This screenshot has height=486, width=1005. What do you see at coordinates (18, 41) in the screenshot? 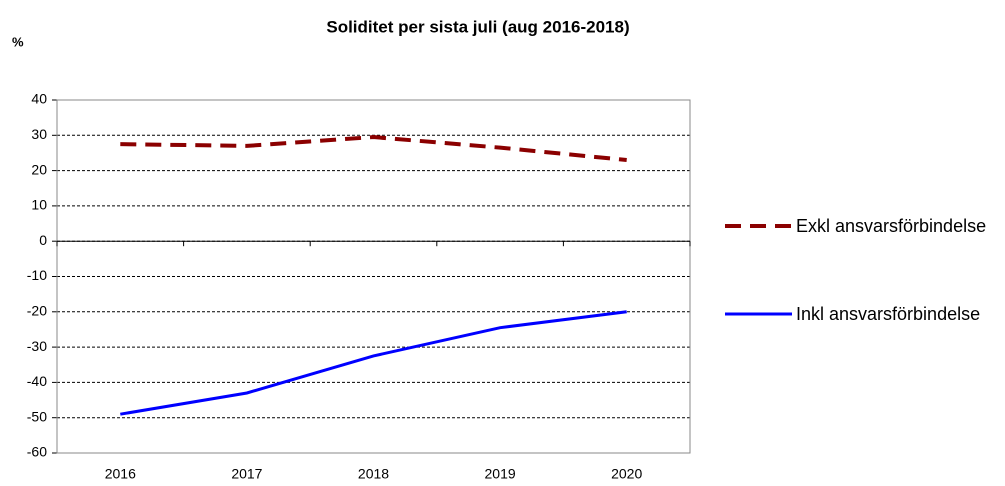
I see `y-axis-label: %` at bounding box center [18, 41].